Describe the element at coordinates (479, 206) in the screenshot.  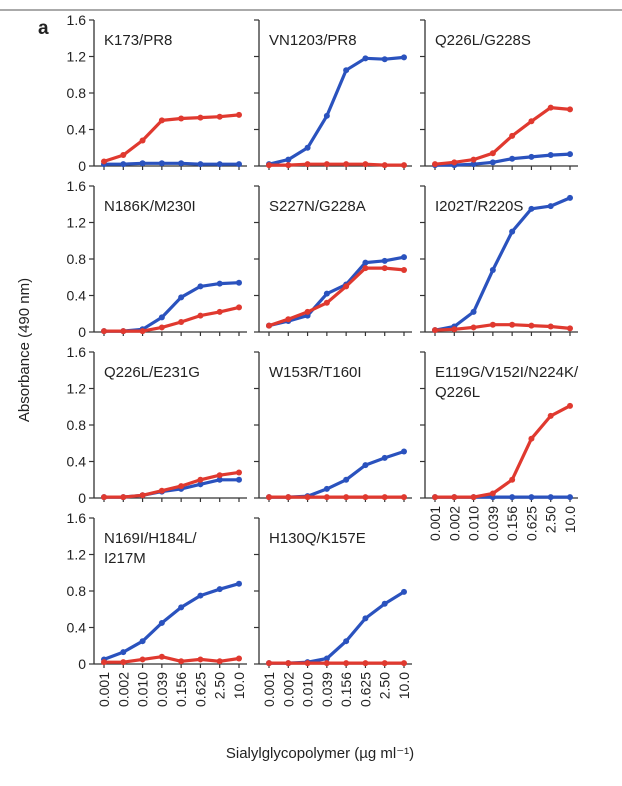
I see `panel-title: I202T/R220S` at that location.